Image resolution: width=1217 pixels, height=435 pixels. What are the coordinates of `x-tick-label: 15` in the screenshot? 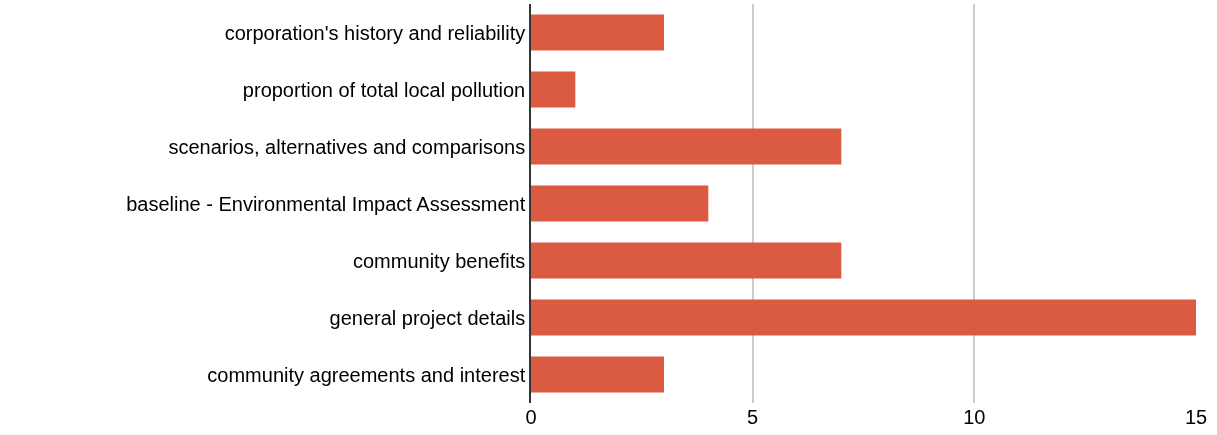 It's located at (1196, 417).